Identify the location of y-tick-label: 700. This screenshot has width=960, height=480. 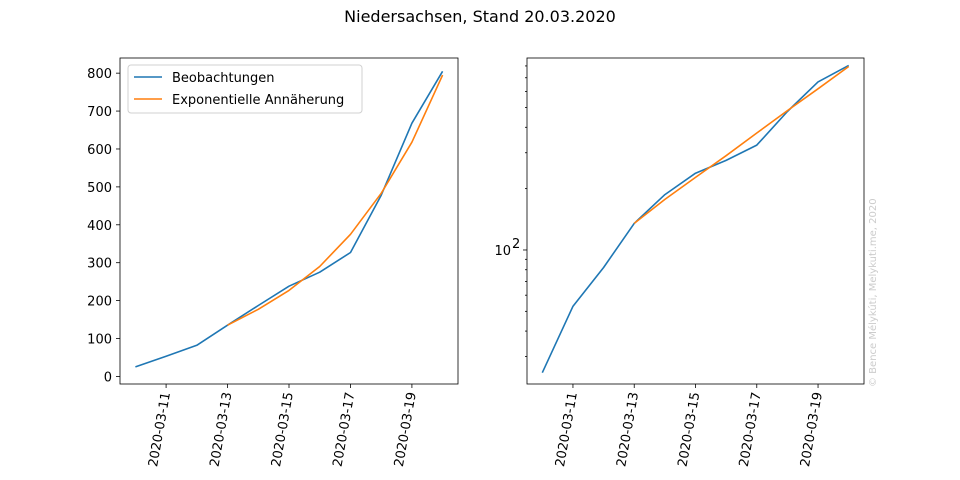
(99, 112).